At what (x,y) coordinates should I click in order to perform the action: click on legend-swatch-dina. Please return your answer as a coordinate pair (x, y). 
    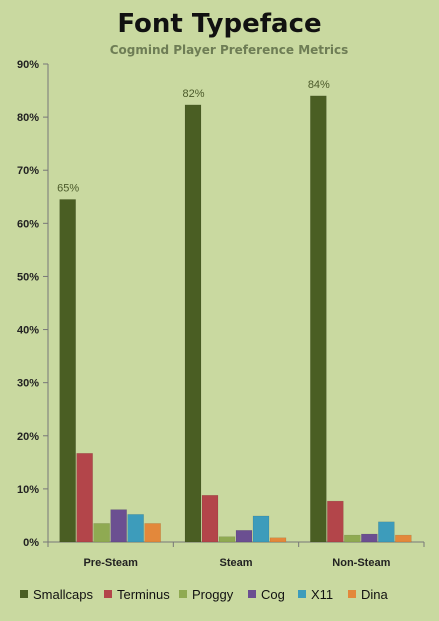
    Looking at the image, I should click on (352, 594).